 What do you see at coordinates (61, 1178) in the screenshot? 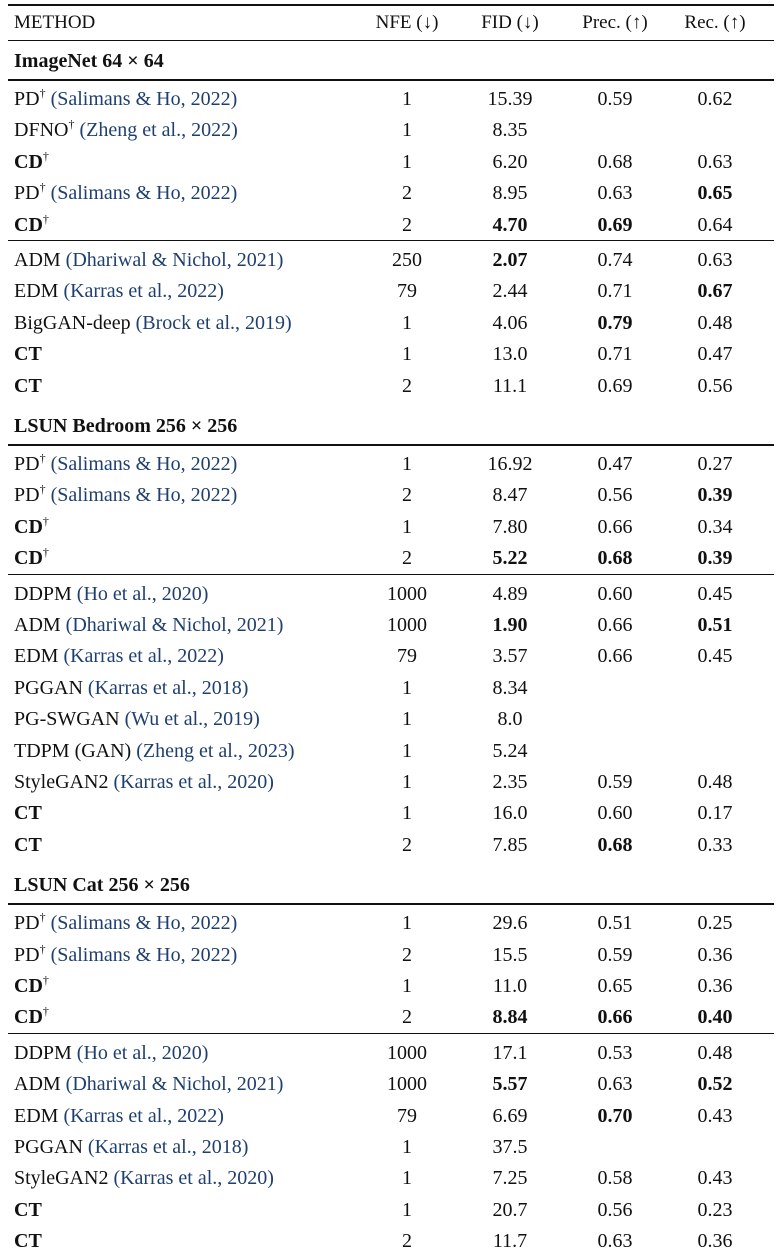
I see `method-name: StyleGAN2` at bounding box center [61, 1178].